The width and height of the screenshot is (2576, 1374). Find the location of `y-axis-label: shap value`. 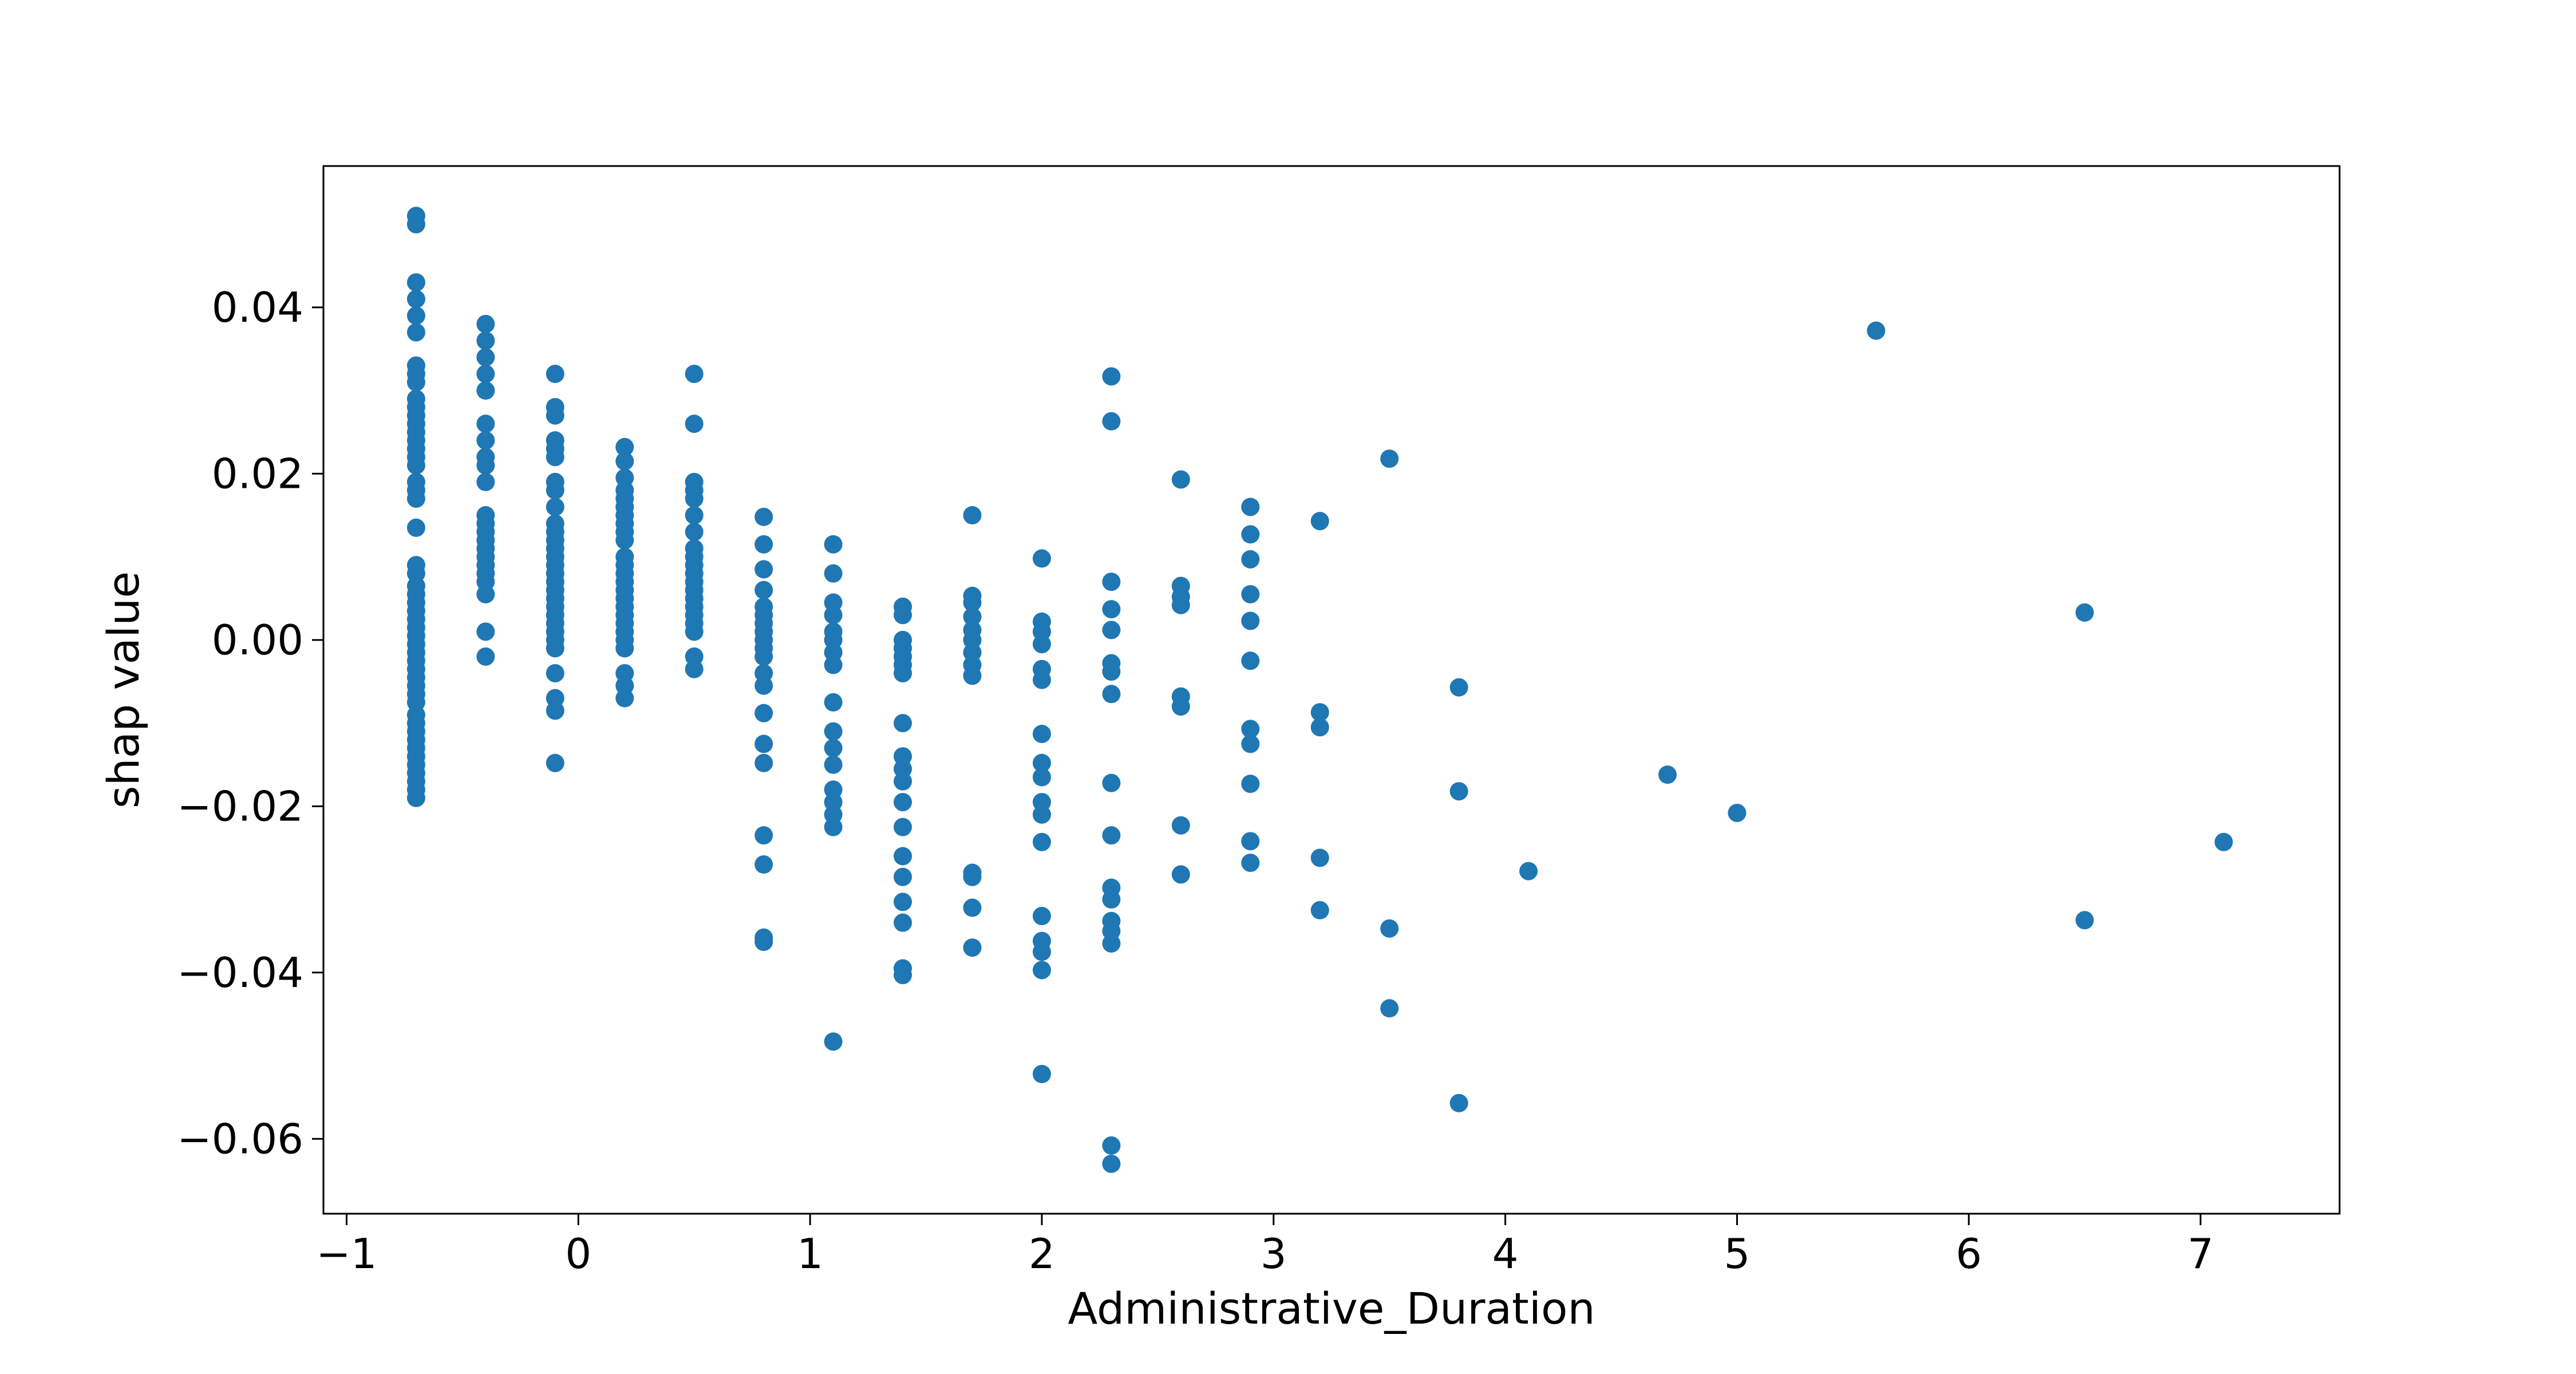

y-axis-label: shap value is located at coordinates (123, 689).